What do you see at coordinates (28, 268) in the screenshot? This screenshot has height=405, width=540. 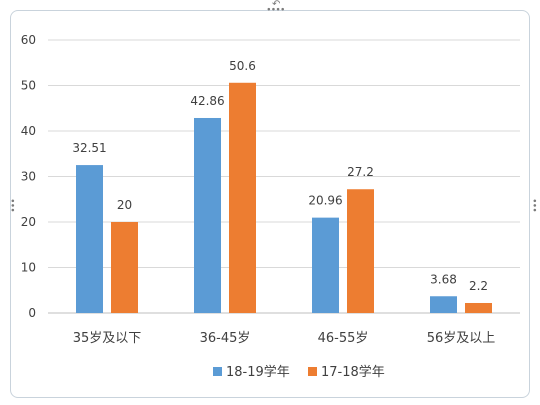 I see `y-tick-label: 10` at bounding box center [28, 268].